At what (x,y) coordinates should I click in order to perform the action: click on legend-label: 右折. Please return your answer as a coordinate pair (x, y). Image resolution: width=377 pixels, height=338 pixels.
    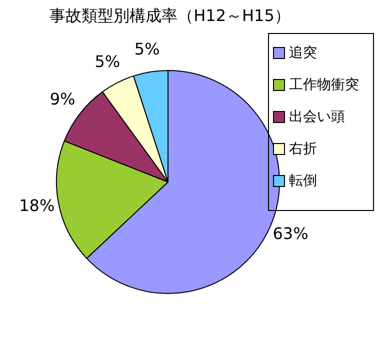
    Looking at the image, I should click on (303, 149).